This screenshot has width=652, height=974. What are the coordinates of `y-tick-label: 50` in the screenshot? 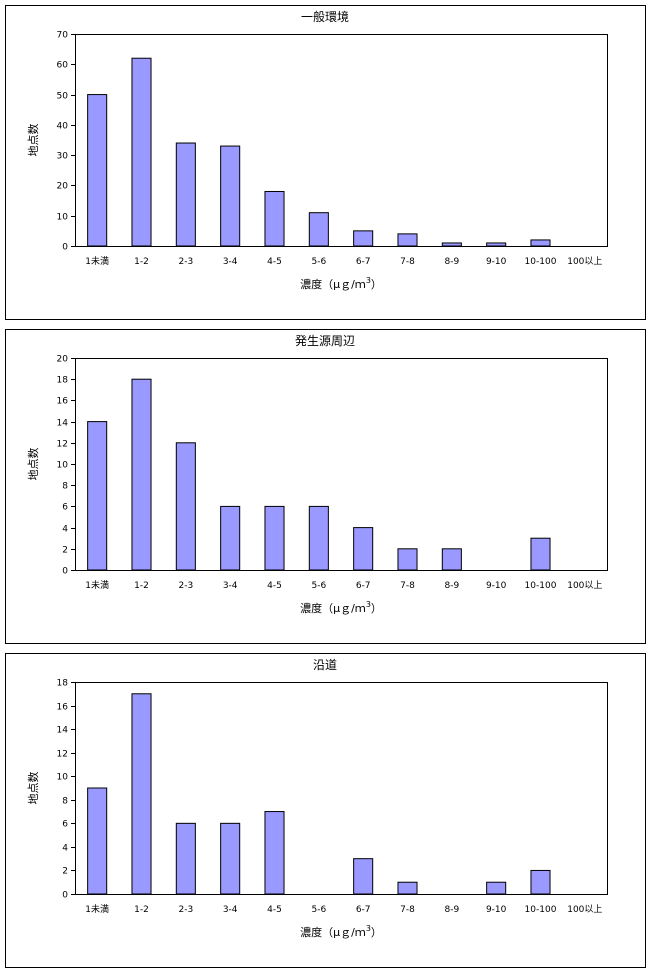 It's located at (63, 97).